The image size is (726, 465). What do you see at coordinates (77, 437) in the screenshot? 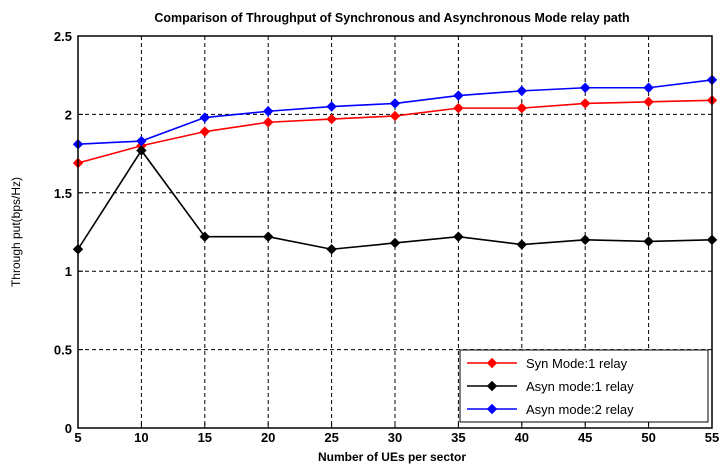
I see `x-tick-label: 5` at bounding box center [77, 437].